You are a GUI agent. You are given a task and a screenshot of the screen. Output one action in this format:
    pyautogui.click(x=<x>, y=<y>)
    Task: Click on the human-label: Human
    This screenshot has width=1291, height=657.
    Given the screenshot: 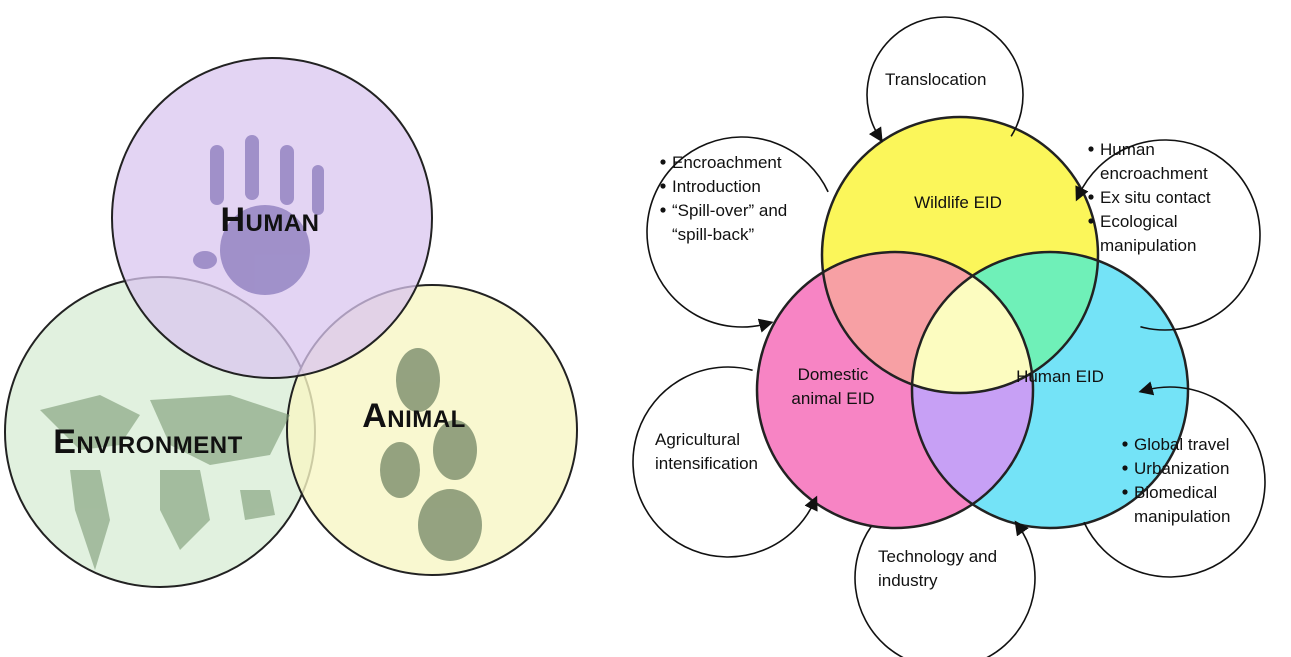 What is the action you would take?
    pyautogui.click(x=269, y=220)
    